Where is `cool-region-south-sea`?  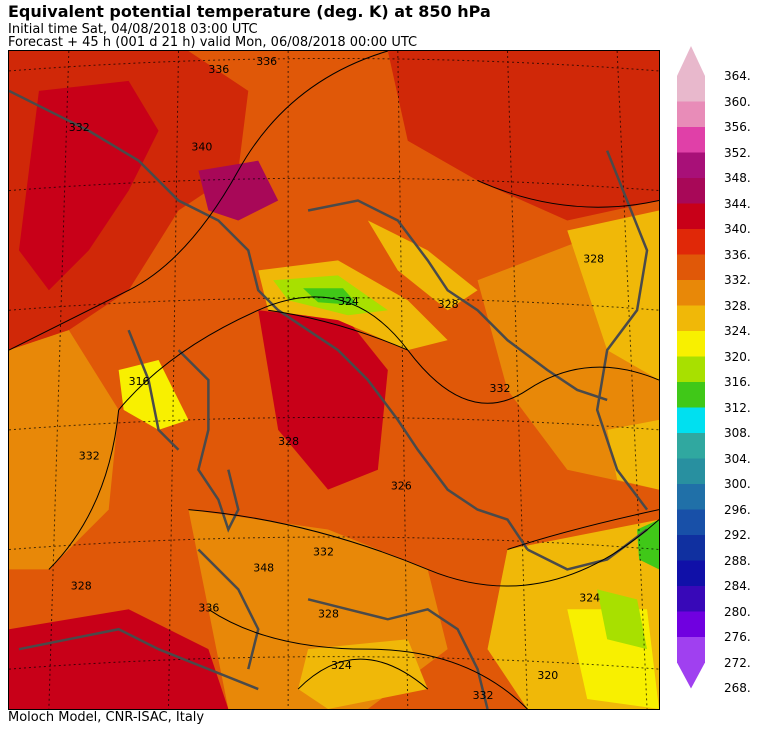 cool-region-south-sea is located at coordinates (363, 674).